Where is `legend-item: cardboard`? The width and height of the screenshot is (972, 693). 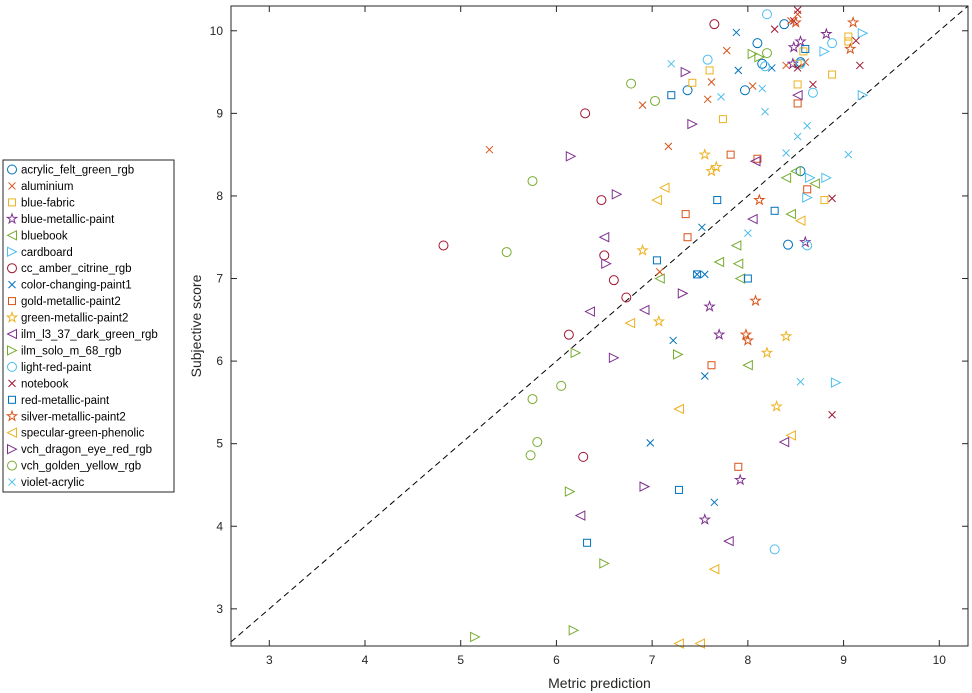
legend-item: cardboard is located at coordinates (40, 252).